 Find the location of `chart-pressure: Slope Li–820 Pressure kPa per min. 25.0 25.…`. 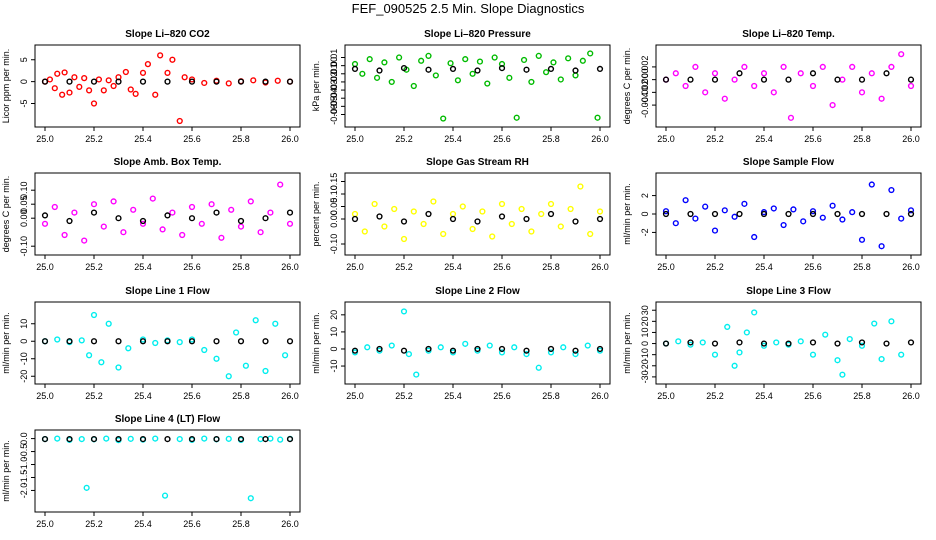

chart-pressure: Slope Li–820 Pressure kPa per min. 25.0 25.… is located at coordinates (461, 86).